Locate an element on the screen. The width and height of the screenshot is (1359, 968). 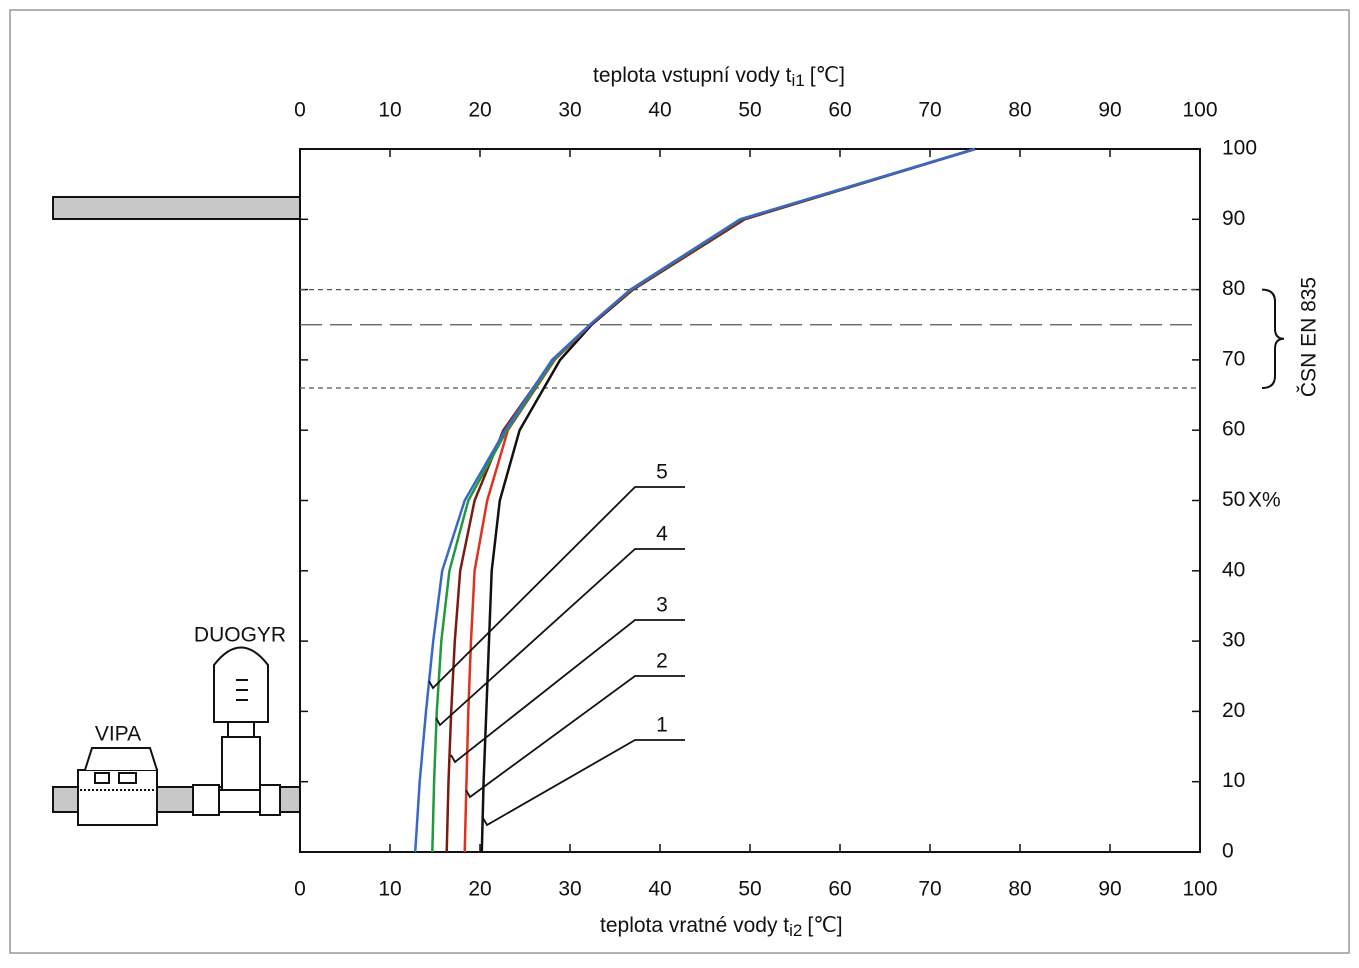
curve-label: 5 is located at coordinates (662, 472).